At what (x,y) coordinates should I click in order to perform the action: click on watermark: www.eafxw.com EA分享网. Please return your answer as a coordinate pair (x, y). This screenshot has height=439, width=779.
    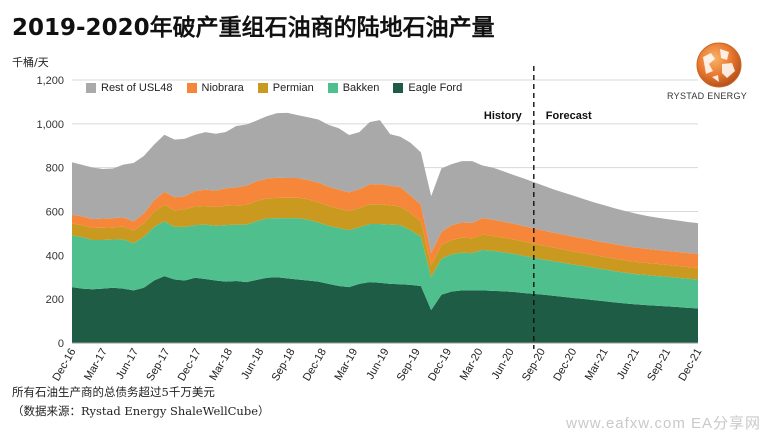
    Looking at the image, I should click on (663, 423).